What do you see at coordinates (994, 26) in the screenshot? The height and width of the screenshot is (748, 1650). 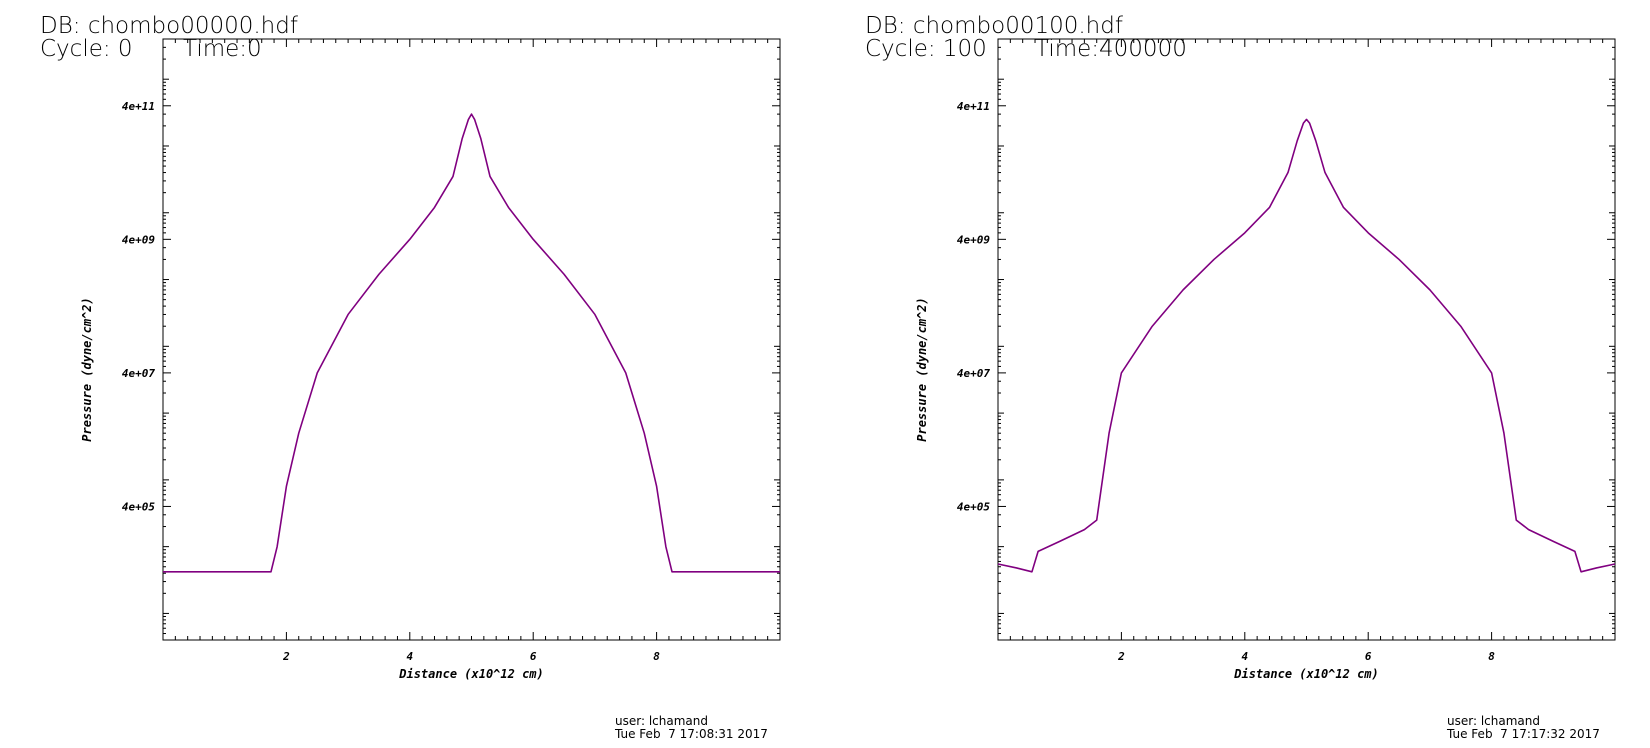 I see `db-label: DB: chombo00100.hdf` at bounding box center [994, 26].